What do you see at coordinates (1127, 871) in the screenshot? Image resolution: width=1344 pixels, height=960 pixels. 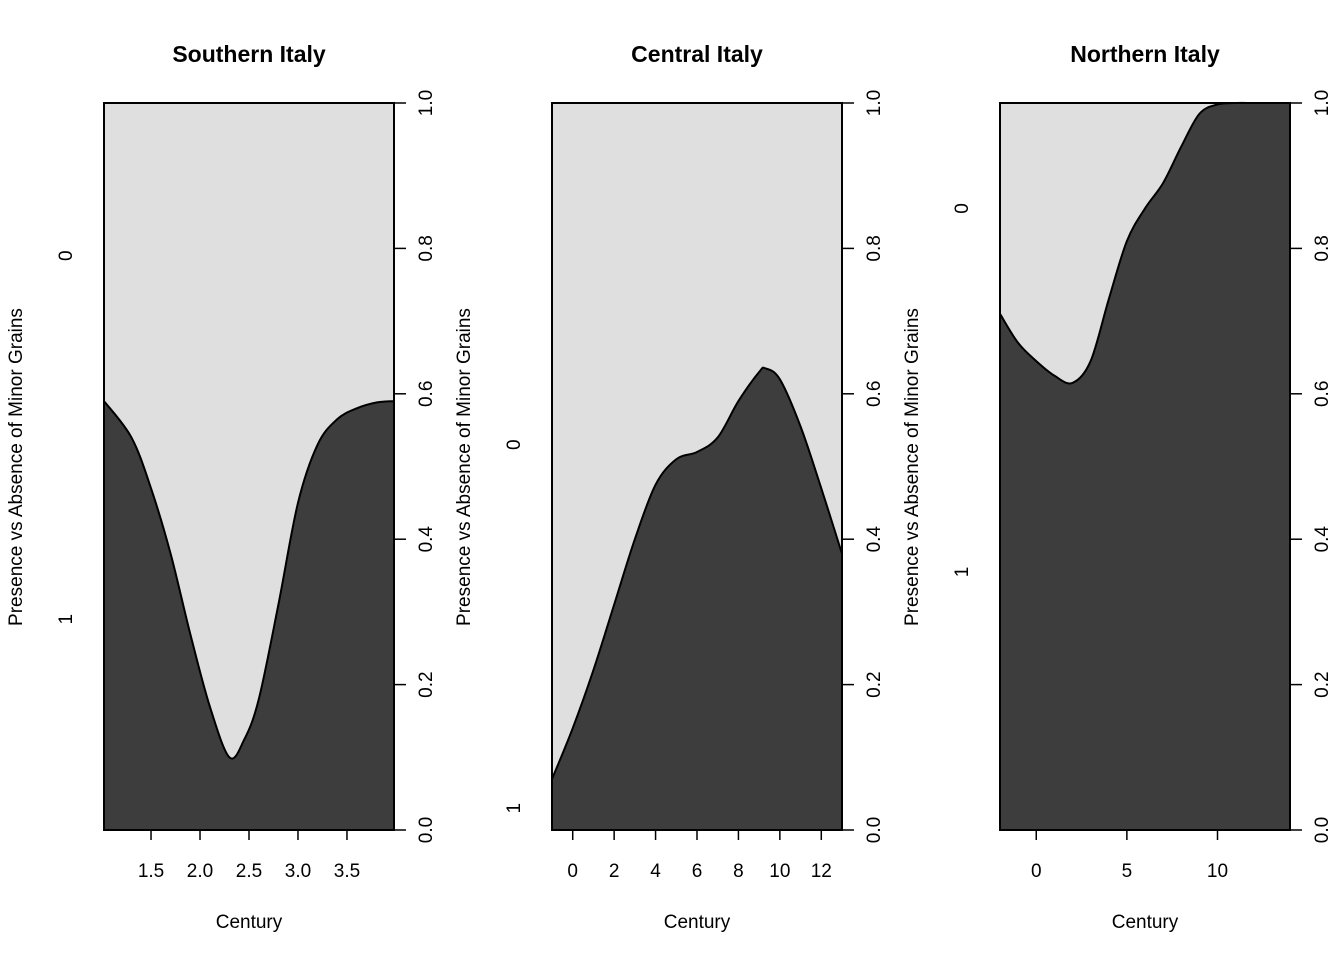 I see `x-tick-label: 5` at bounding box center [1127, 871].